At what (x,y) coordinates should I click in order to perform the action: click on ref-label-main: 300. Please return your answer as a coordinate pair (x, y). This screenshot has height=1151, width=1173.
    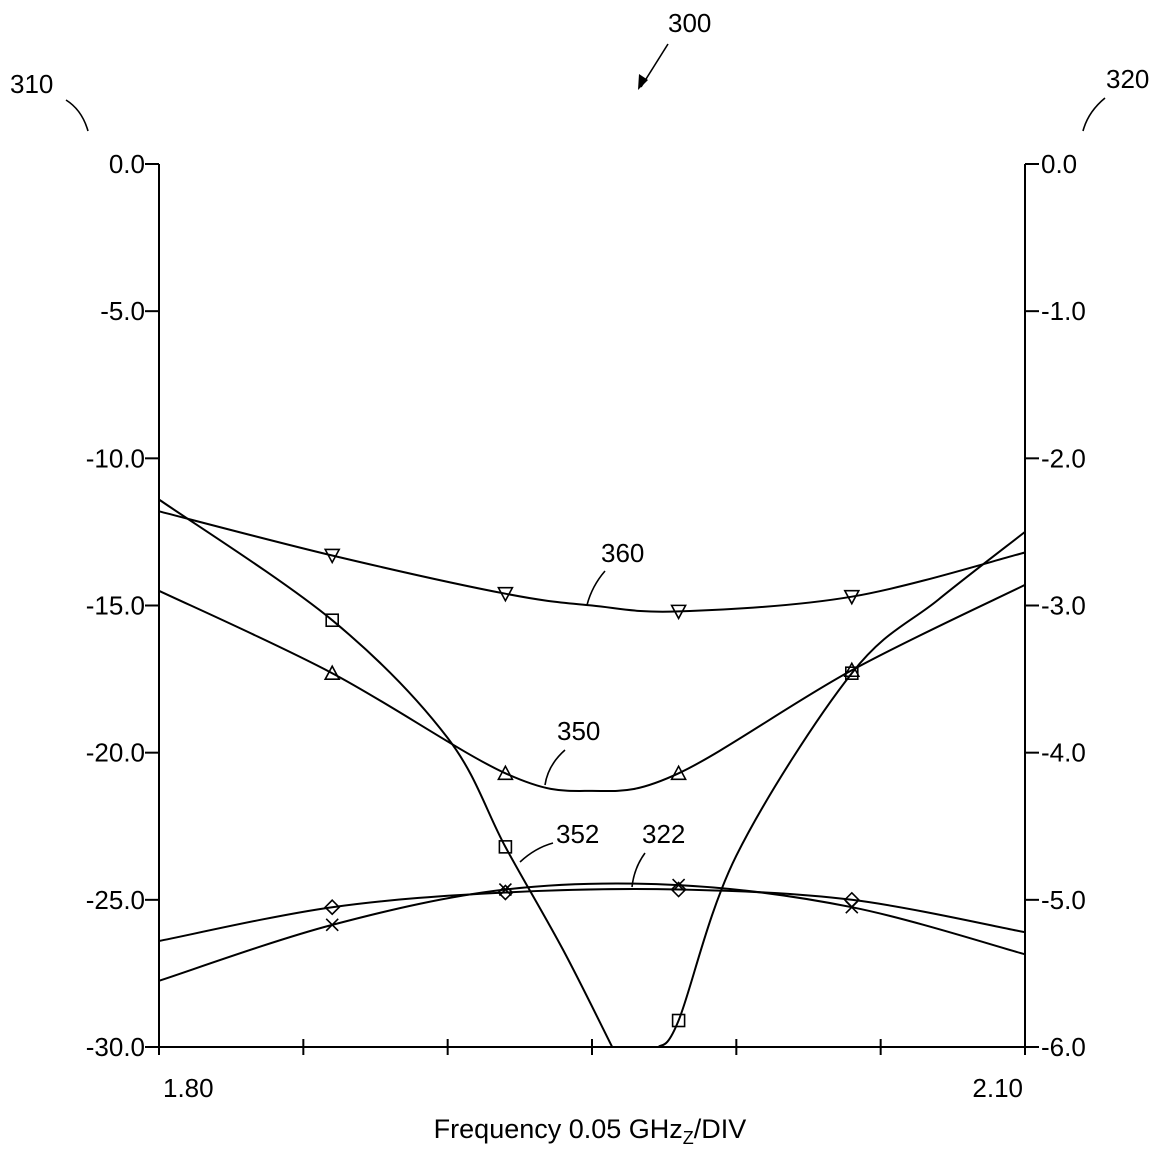
    Looking at the image, I should click on (689, 23).